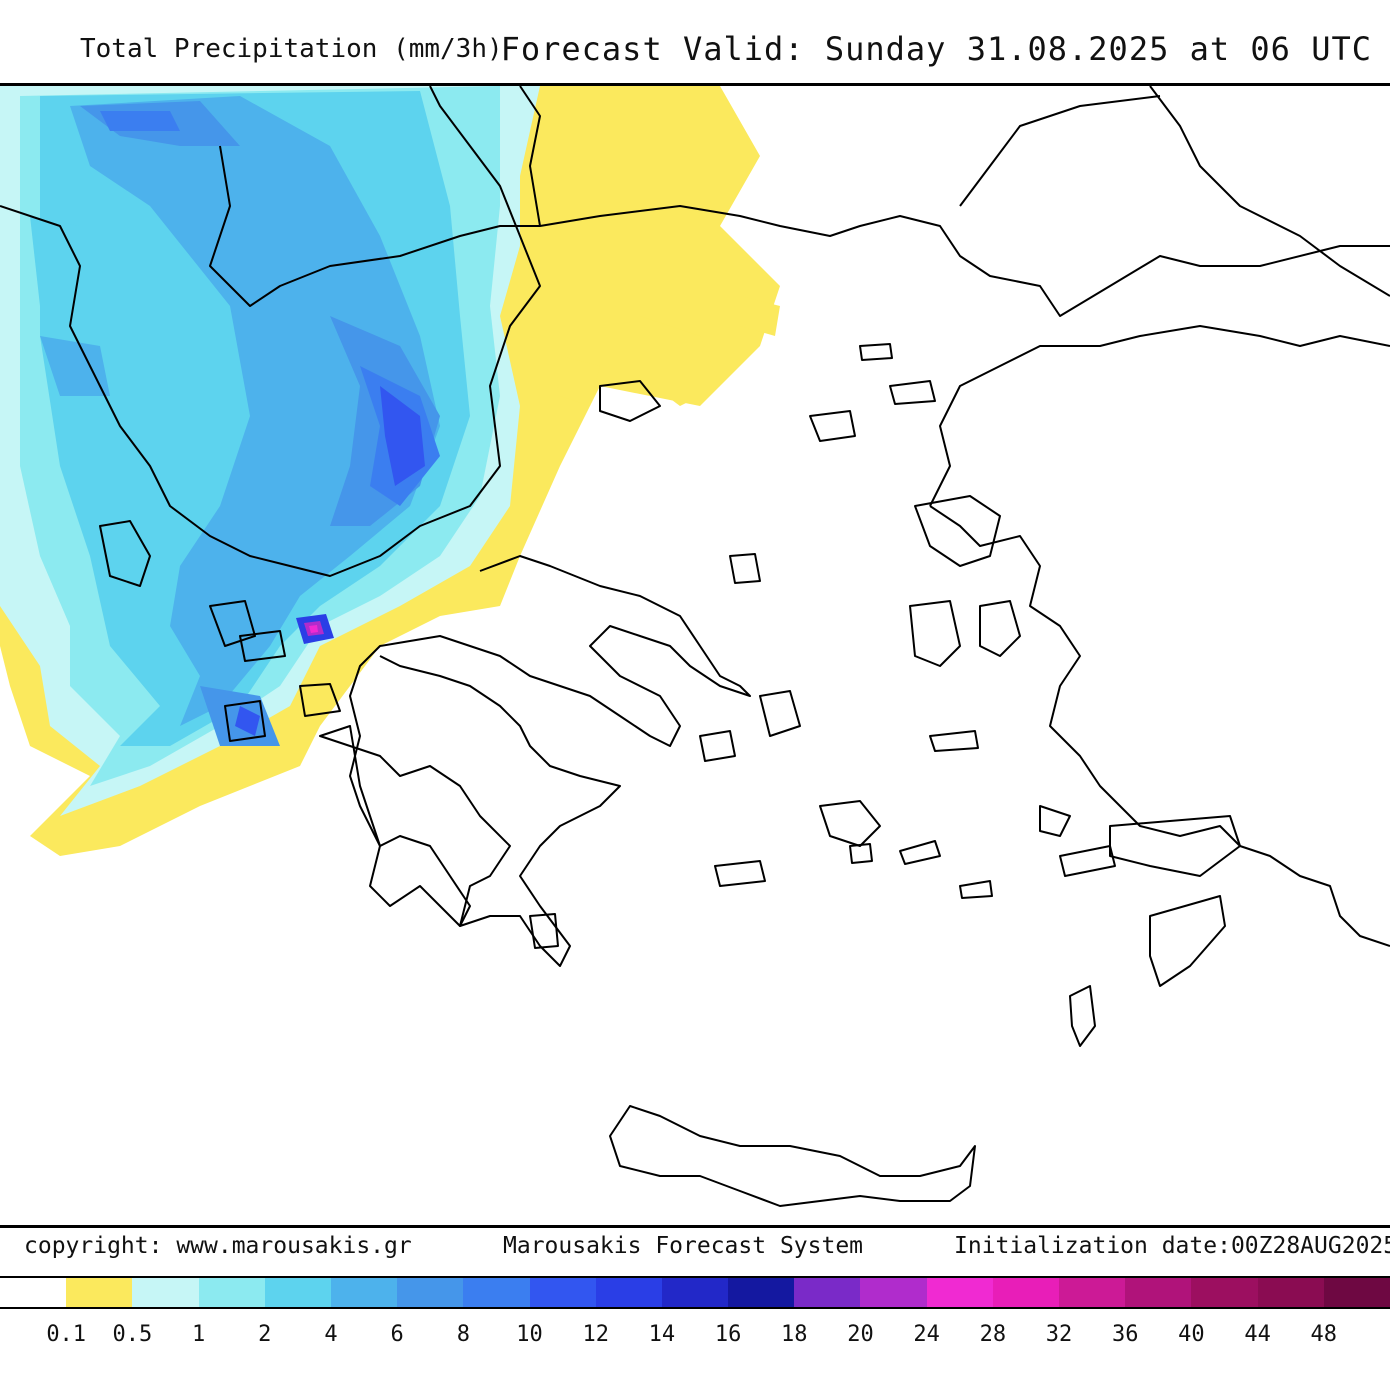 Image resolution: width=1390 pixels, height=1390 pixels. Describe the element at coordinates (66, 1334) in the screenshot. I see `scale-tick-label: 0.1` at that location.